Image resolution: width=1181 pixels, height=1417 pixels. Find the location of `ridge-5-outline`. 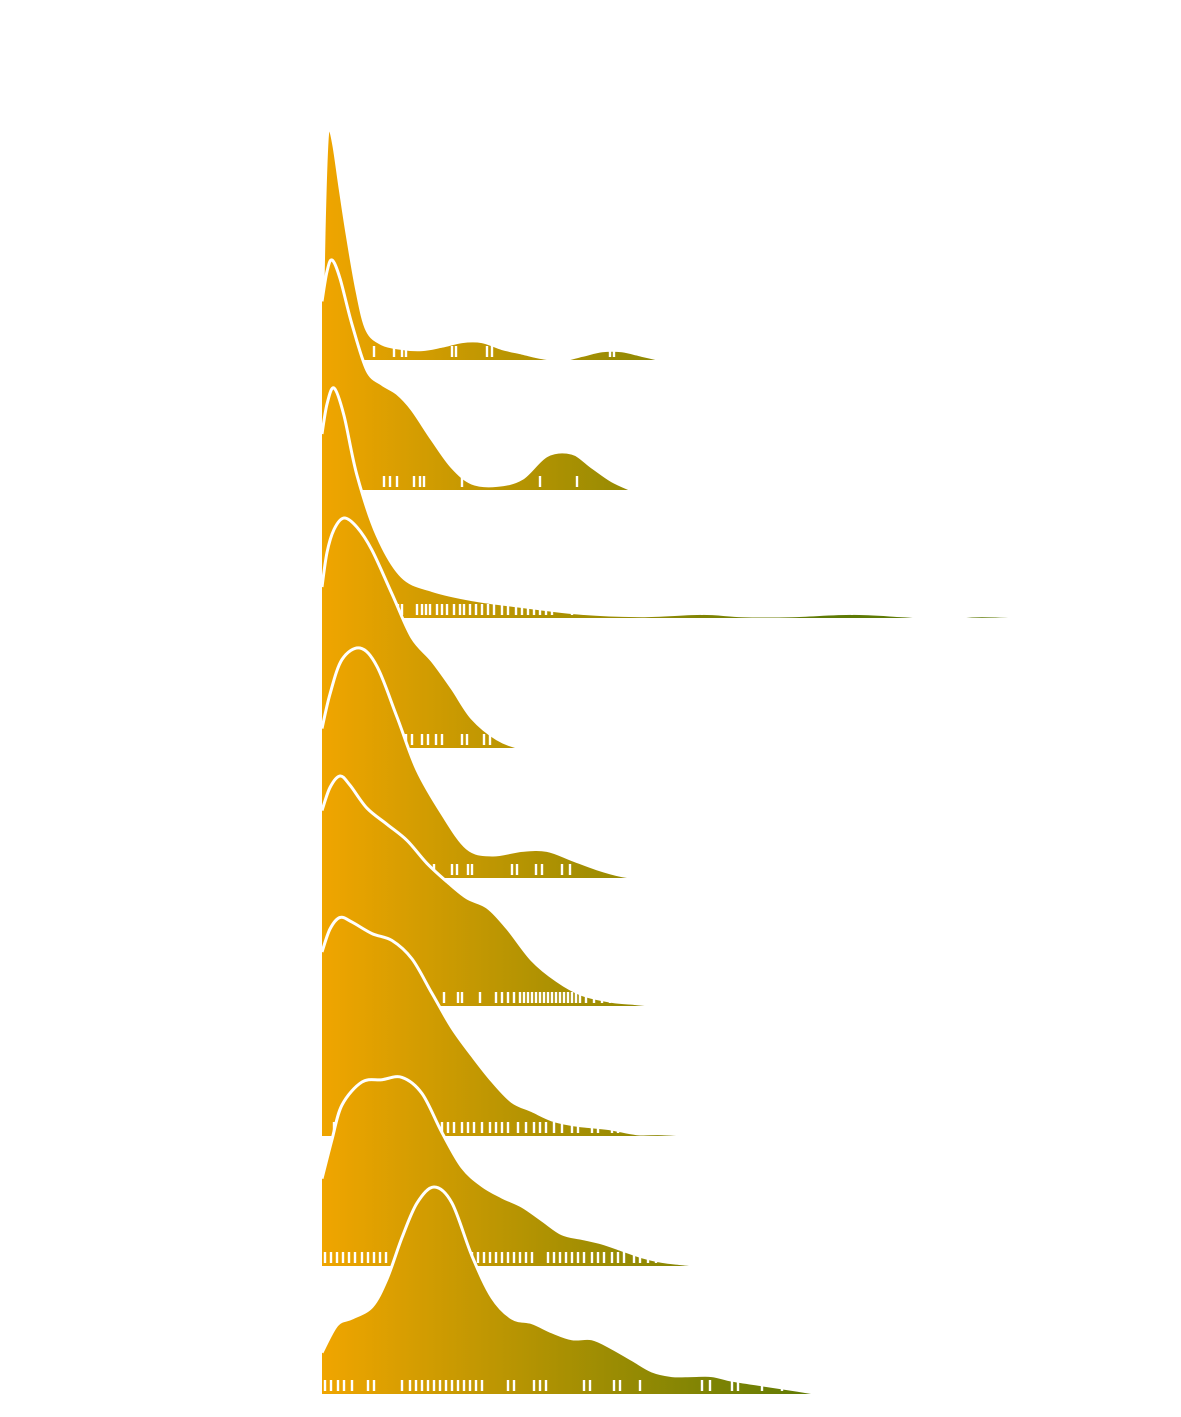

ridge-5-outline is located at coordinates (480, 763).